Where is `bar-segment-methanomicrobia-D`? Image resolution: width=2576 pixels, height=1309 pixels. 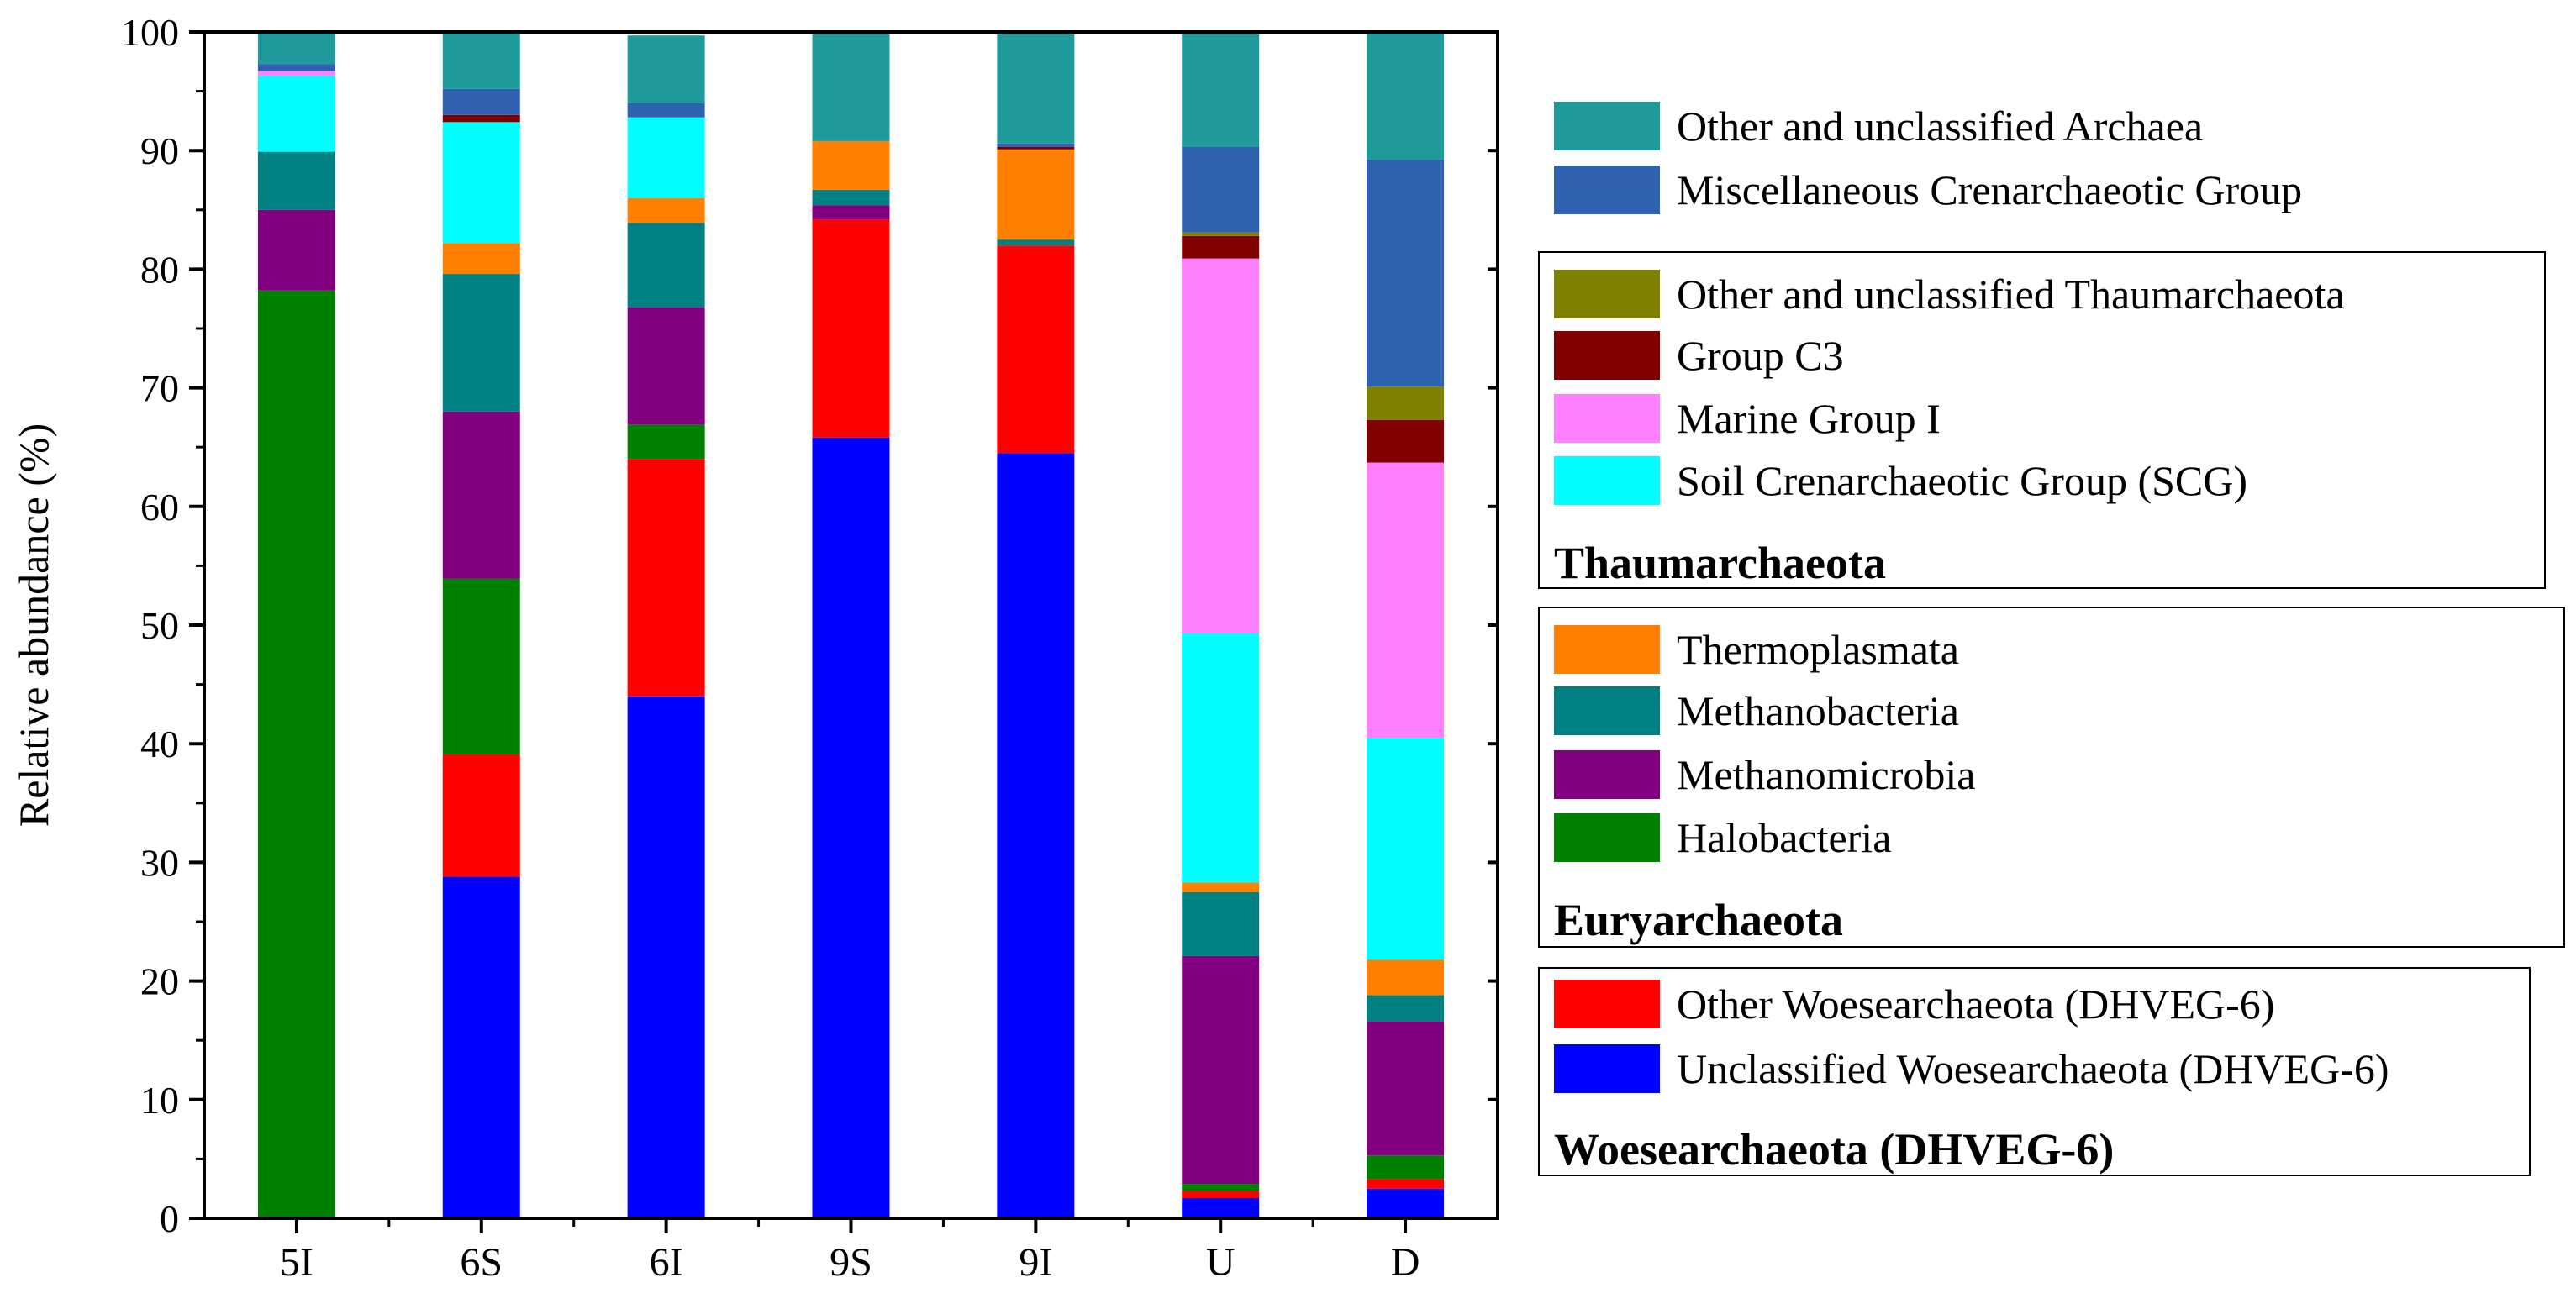
bar-segment-methanomicrobia-D is located at coordinates (1406, 1088).